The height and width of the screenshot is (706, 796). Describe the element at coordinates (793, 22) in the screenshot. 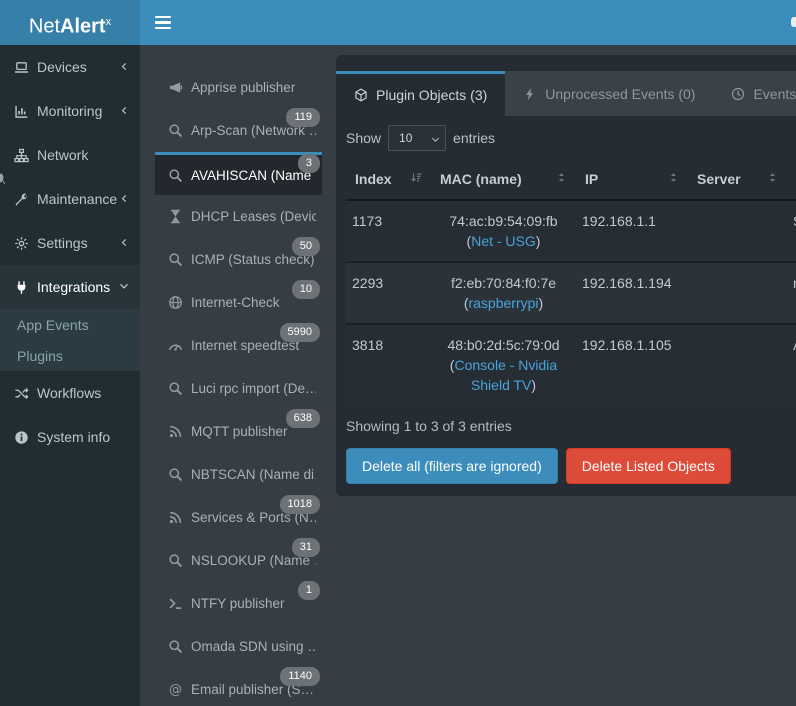

I see `navbar-edge-icon` at that location.